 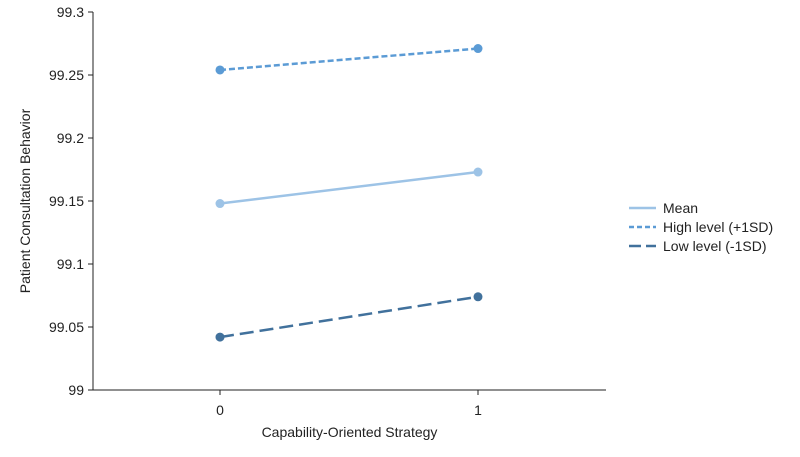 I want to click on y-tick-label: 99.25, so click(x=66, y=75).